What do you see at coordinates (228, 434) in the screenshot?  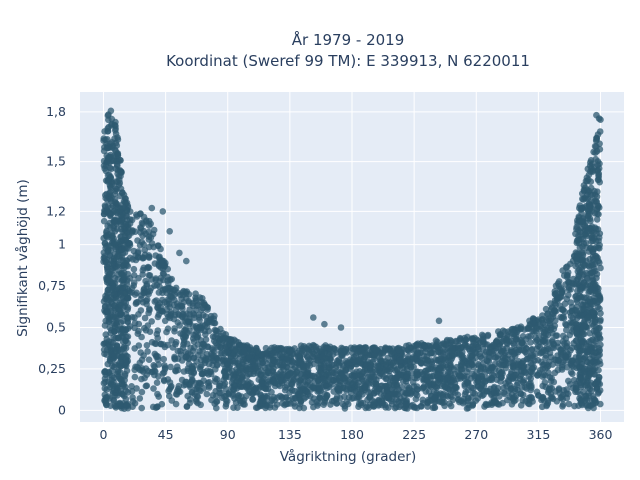 I see `x-tick-label: 90` at bounding box center [228, 434].